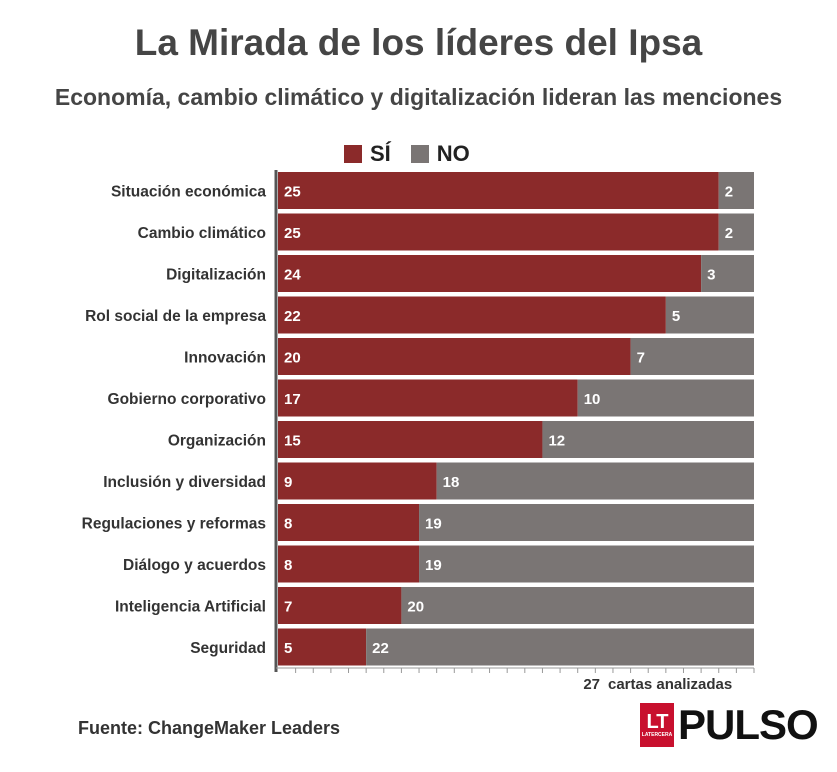 The image size is (837, 772). What do you see at coordinates (228, 648) in the screenshot?
I see `category-label: Seguridad` at bounding box center [228, 648].